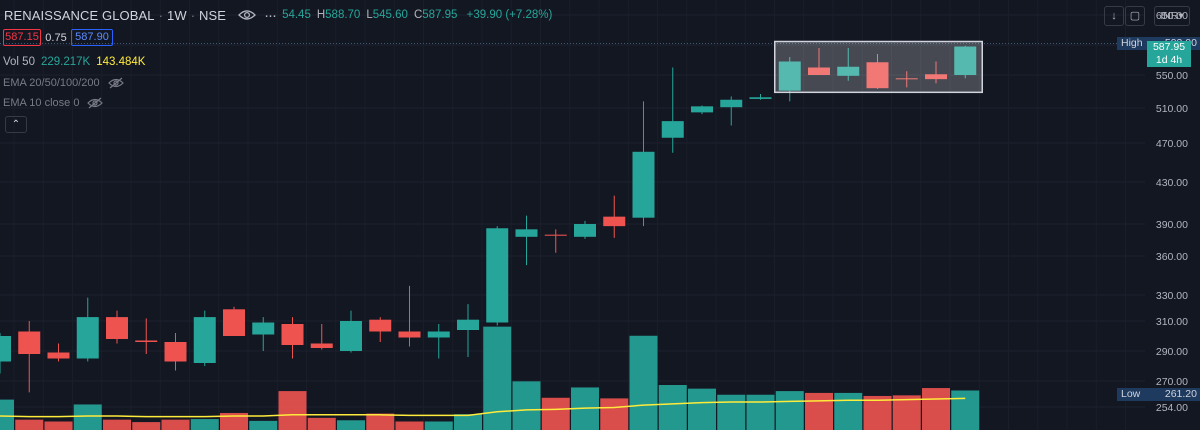 This screenshot has height=430, width=1200. What do you see at coordinates (74, 62) in the screenshot?
I see `volume-legend: Vol 50 229.217K 143.484K` at bounding box center [74, 62].